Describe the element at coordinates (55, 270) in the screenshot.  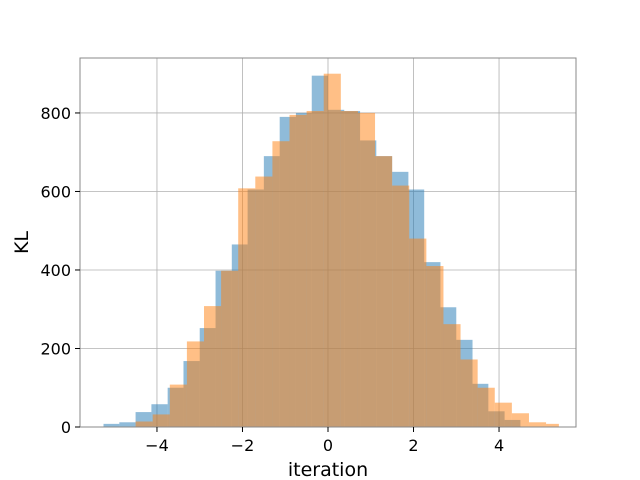
I see `y-tick-label: 400` at that location.